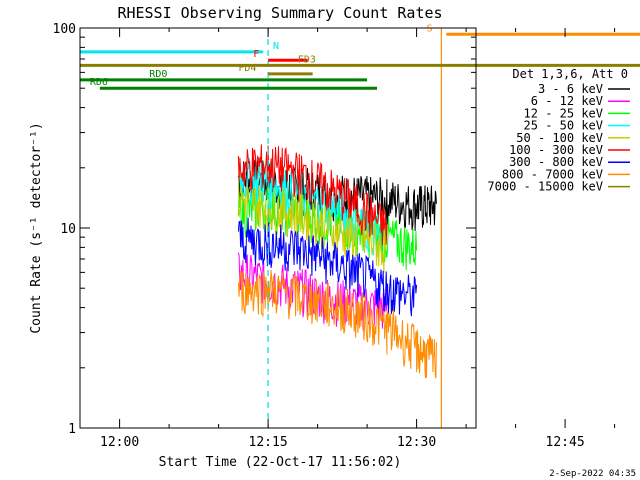  What do you see at coordinates (552, 174) in the screenshot?
I see `legend-label-800-7000-kev: 800 - 7000 keV` at bounding box center [552, 174].